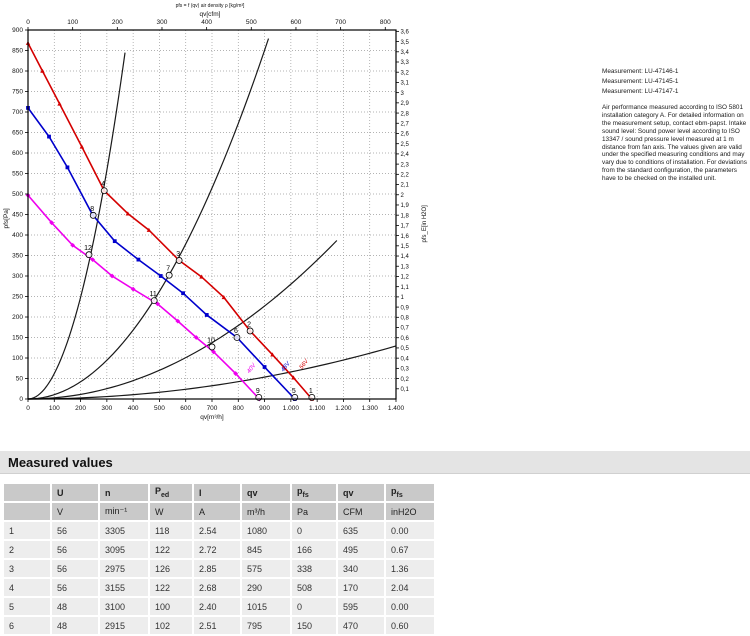 Image resolution: width=750 pixels, height=636 pixels. I want to click on svg-text: 800, so click(385, 22).